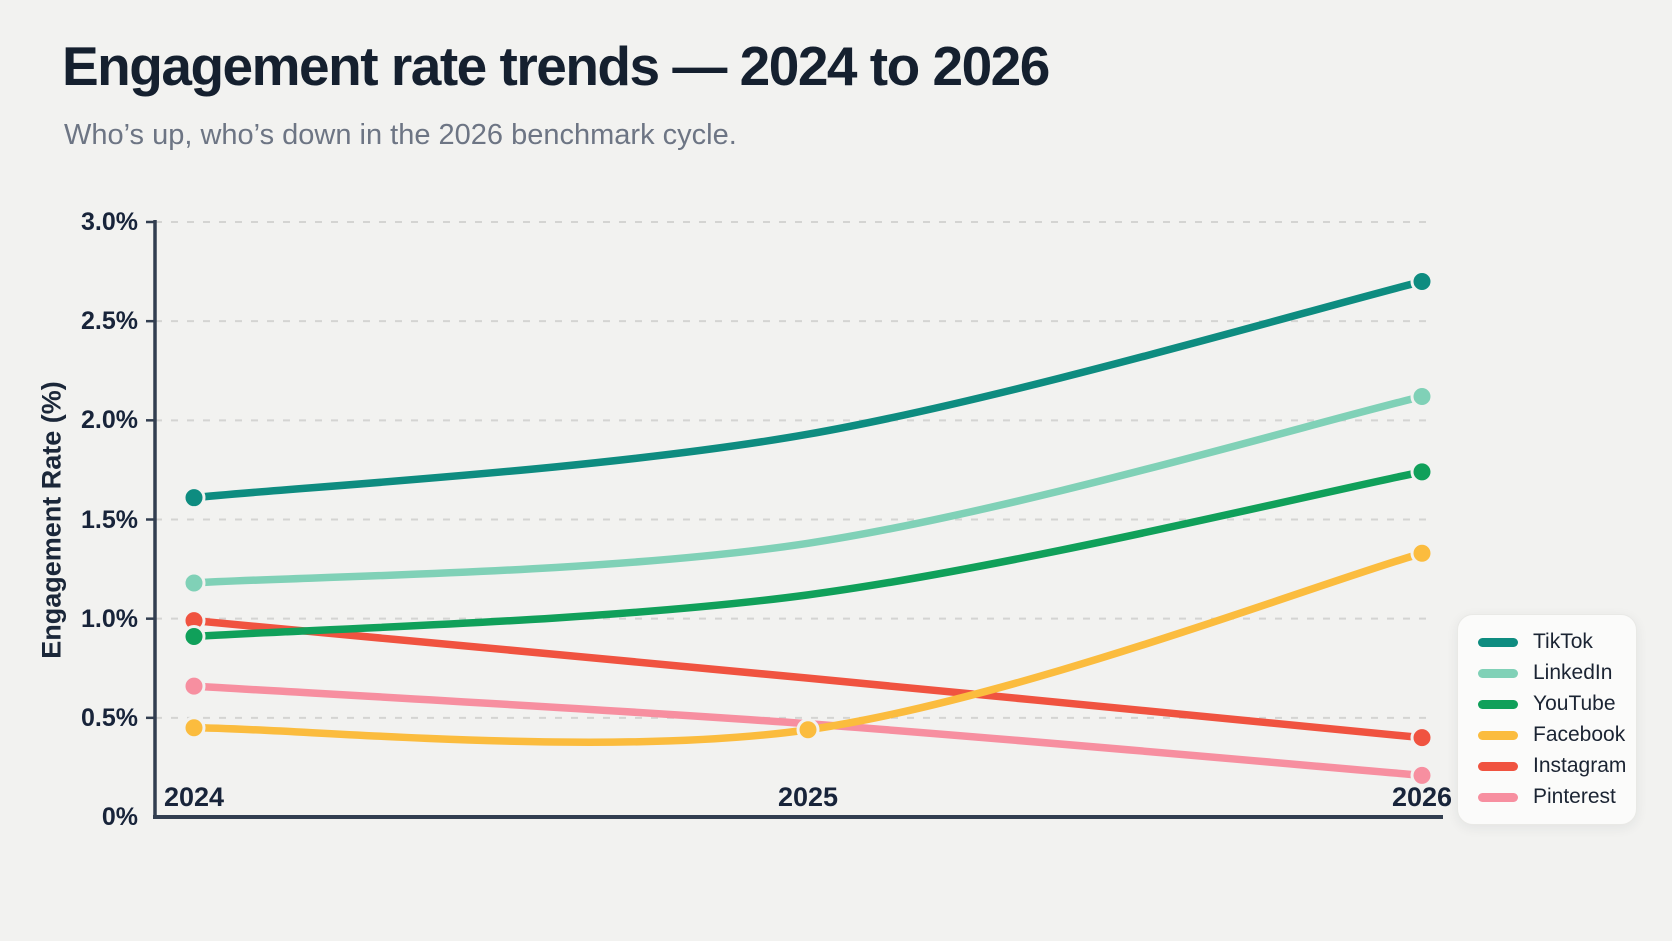 The height and width of the screenshot is (941, 1672). I want to click on legend-item-tiktok: TikTok, so click(1547, 641).